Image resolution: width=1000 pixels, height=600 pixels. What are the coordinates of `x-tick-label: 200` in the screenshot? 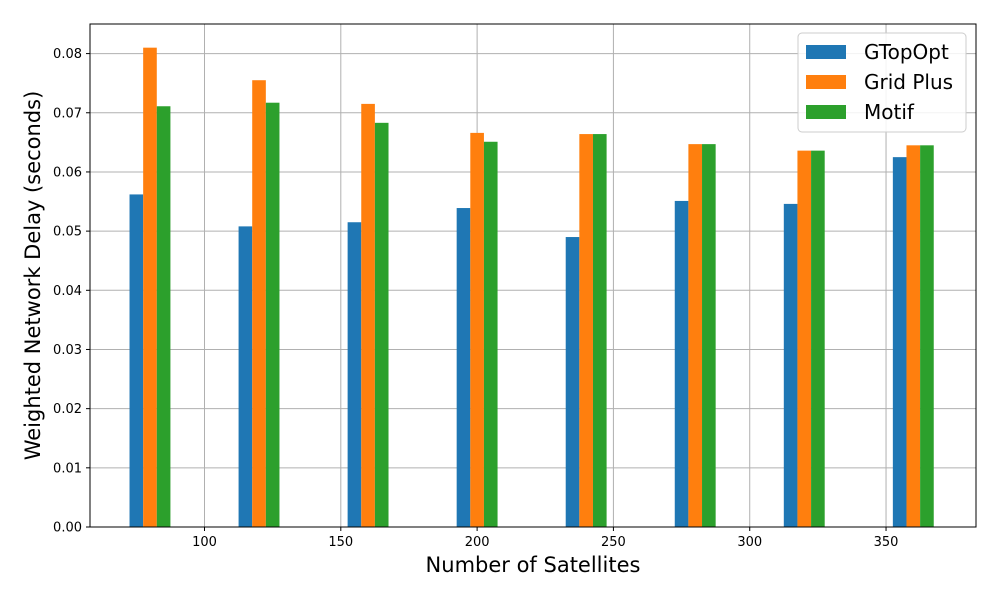 It's located at (477, 542).